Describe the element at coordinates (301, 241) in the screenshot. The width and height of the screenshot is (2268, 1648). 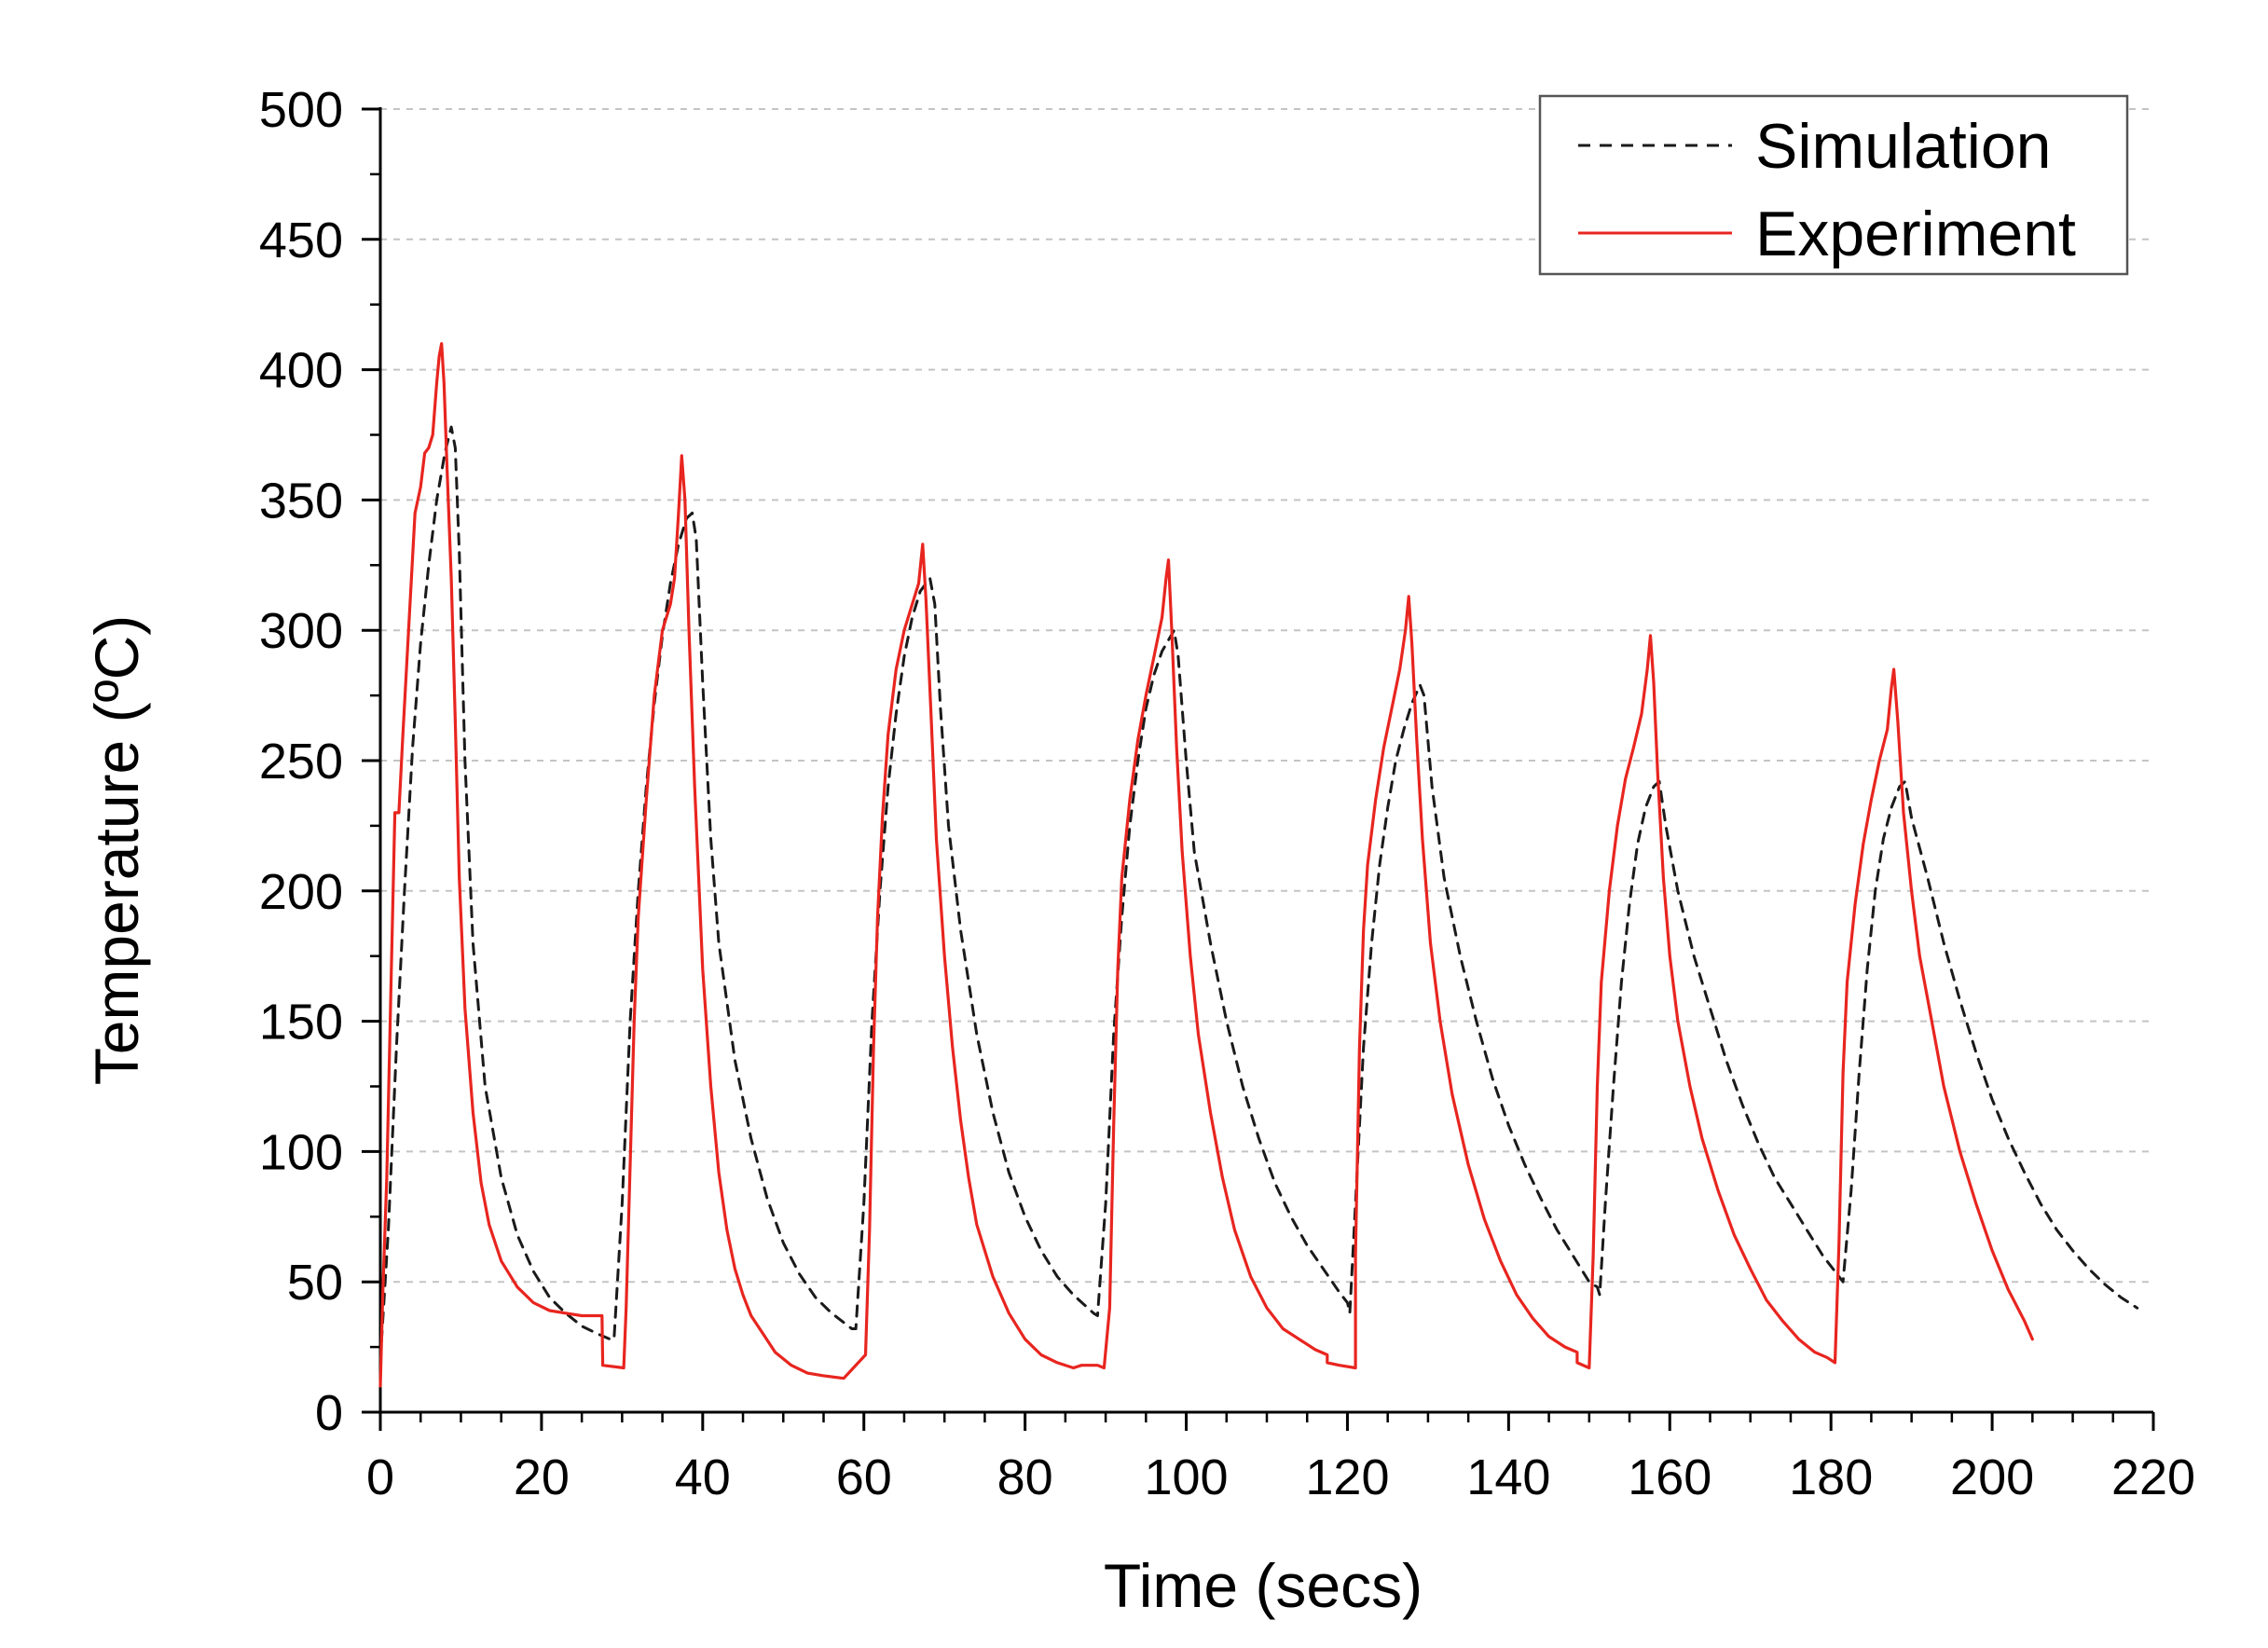
I see `y-tick-label: 450` at that location.